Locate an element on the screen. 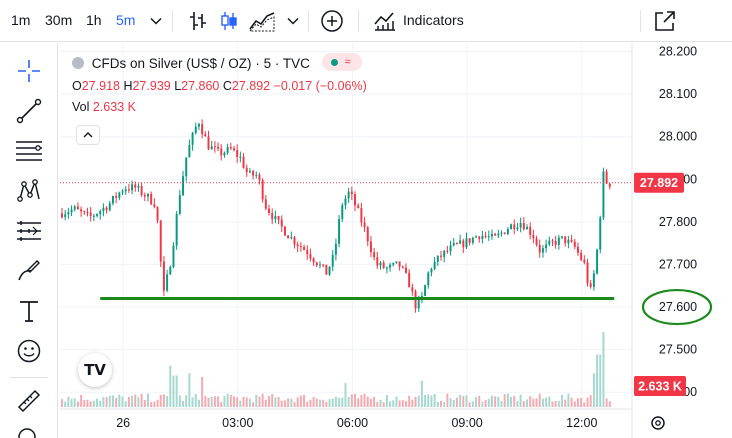  x-tick-label: 06:00 is located at coordinates (352, 423).